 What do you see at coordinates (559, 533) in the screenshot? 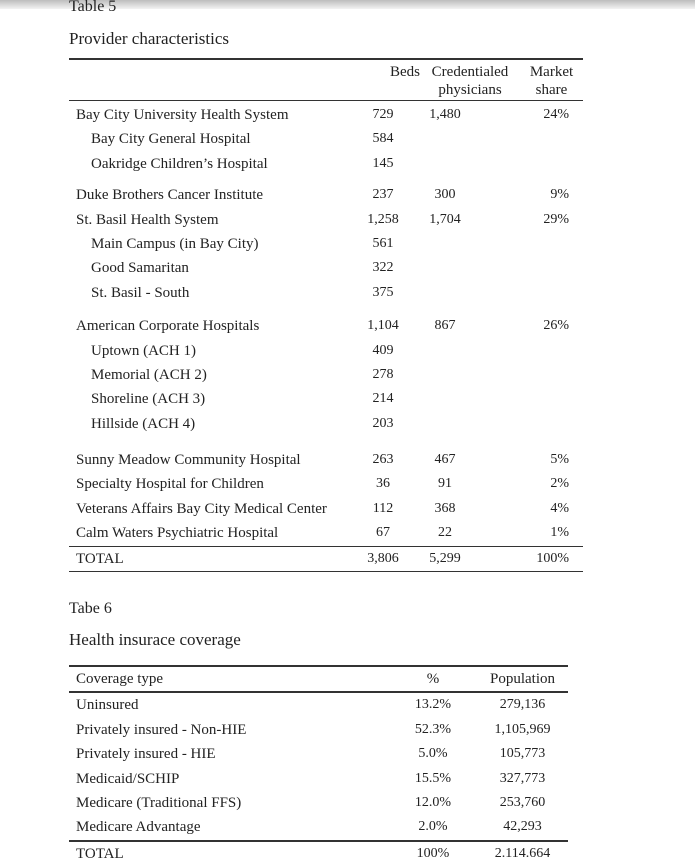
I see `market-share-value: 1%` at bounding box center [559, 533].